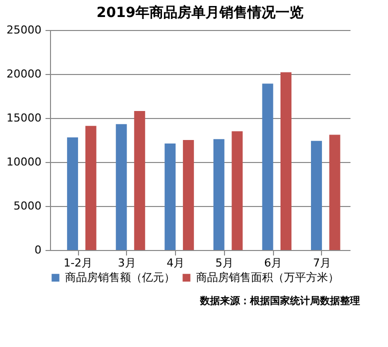 The image size is (388, 347). I want to click on y-tick-label: 25000, so click(24, 30).